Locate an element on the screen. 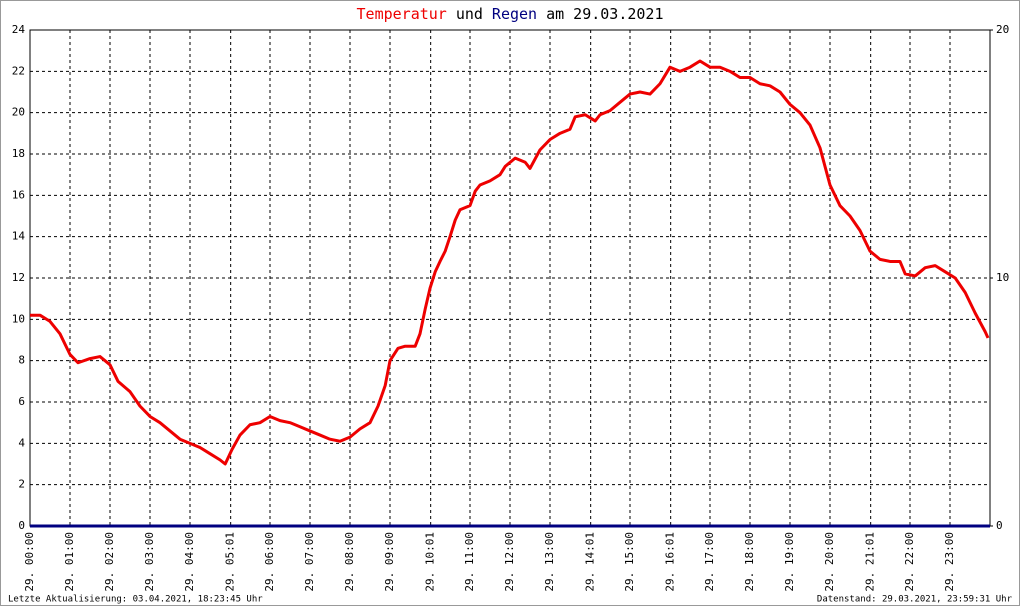 The width and height of the screenshot is (1020, 606). y-tick-label: 12 is located at coordinates (18, 277).